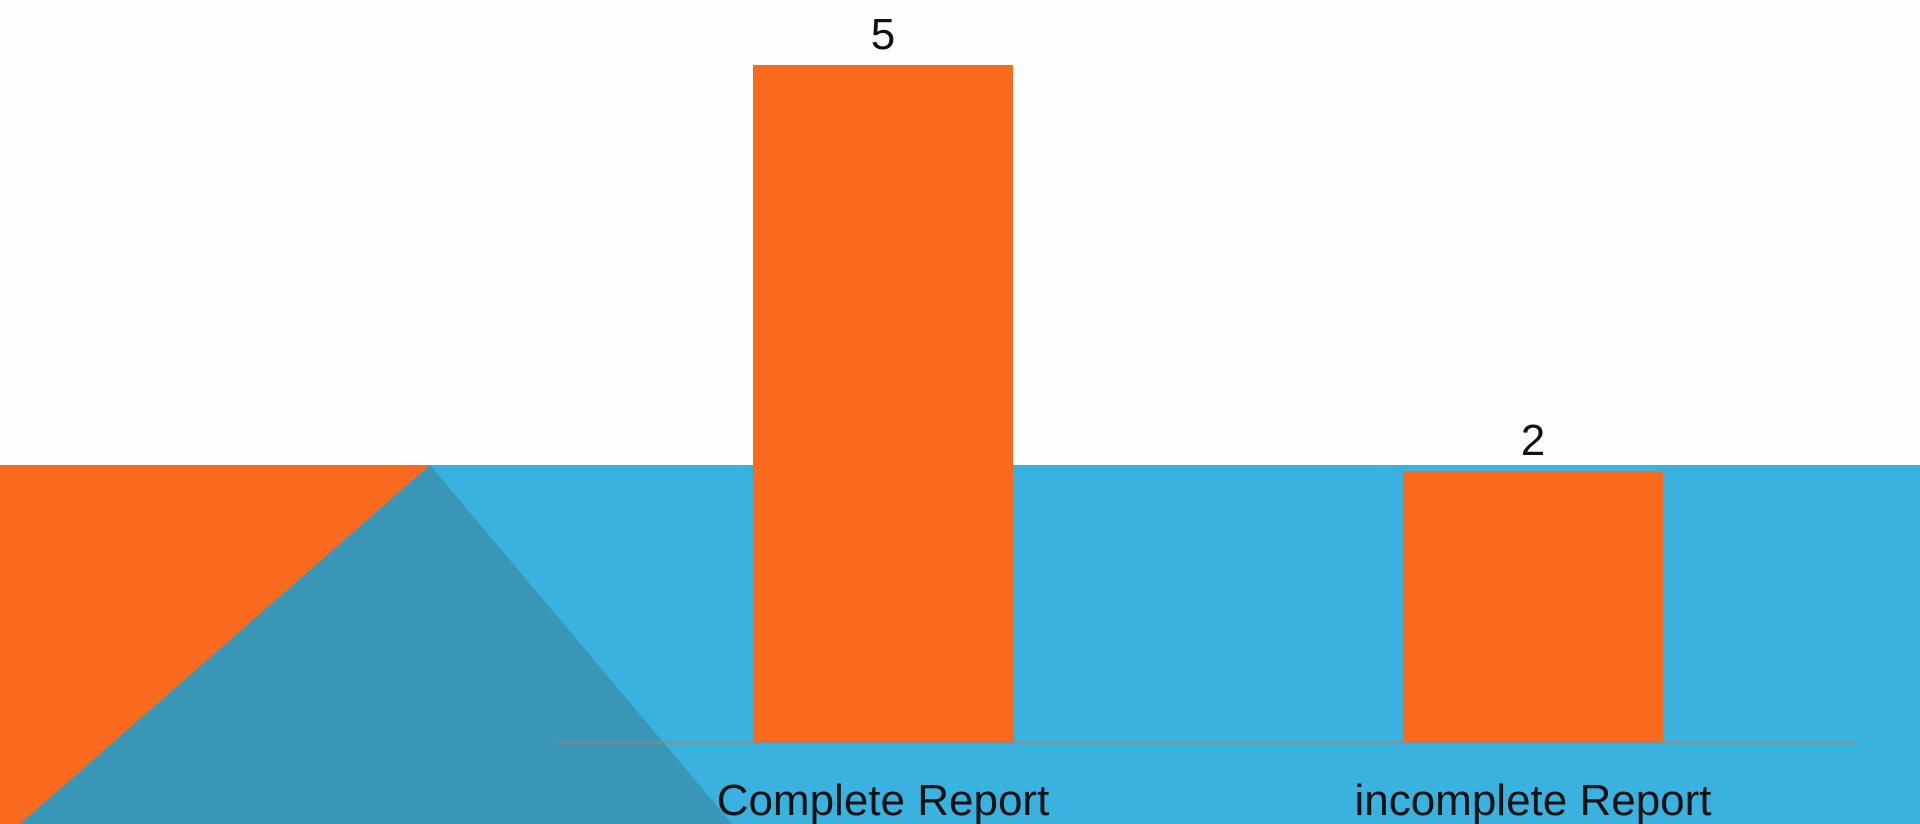  What do you see at coordinates (883, 34) in the screenshot?
I see `data-label-1: 5` at bounding box center [883, 34].